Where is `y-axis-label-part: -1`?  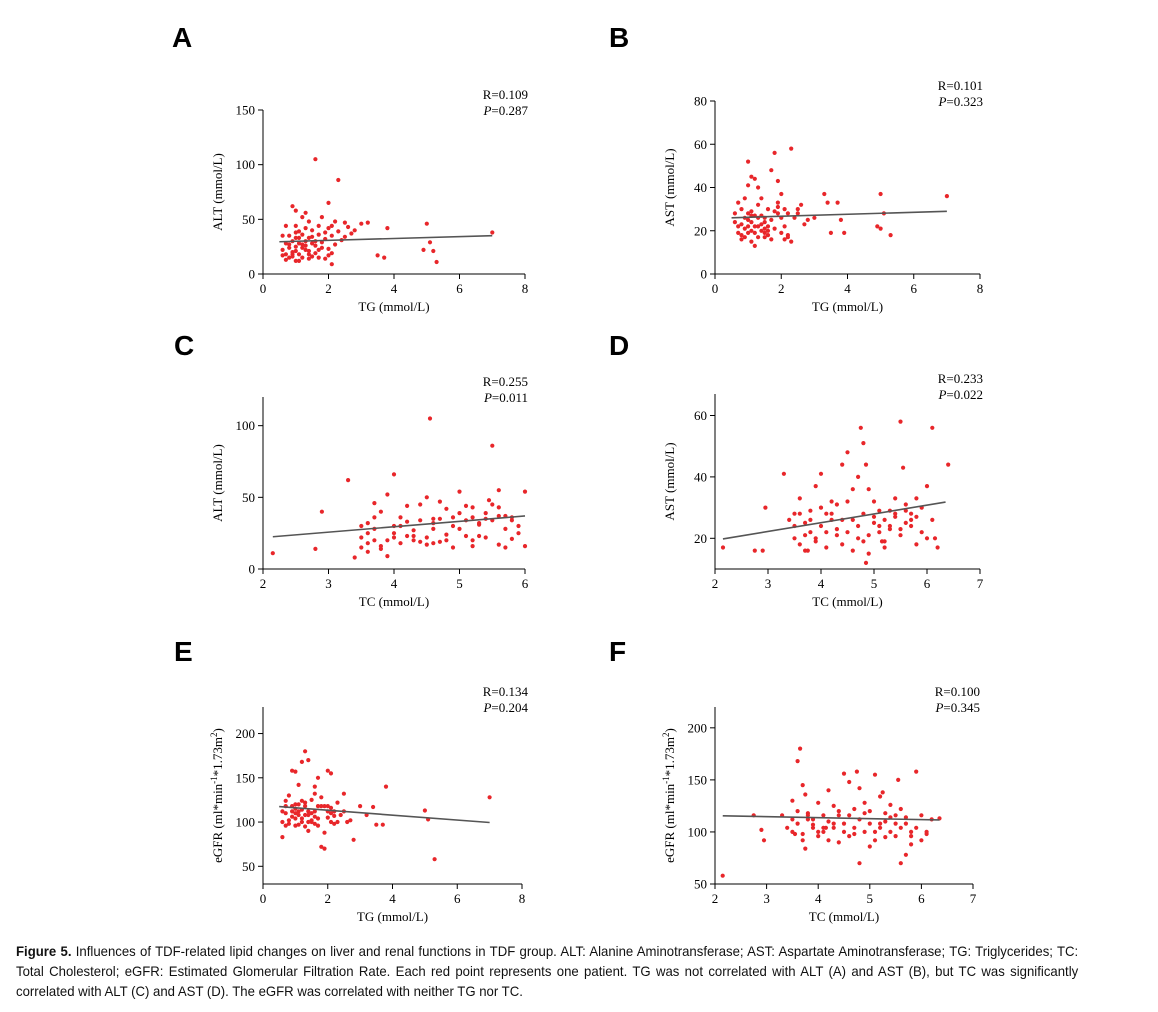 y-axis-label-part: -1 is located at coordinates (214, 780).